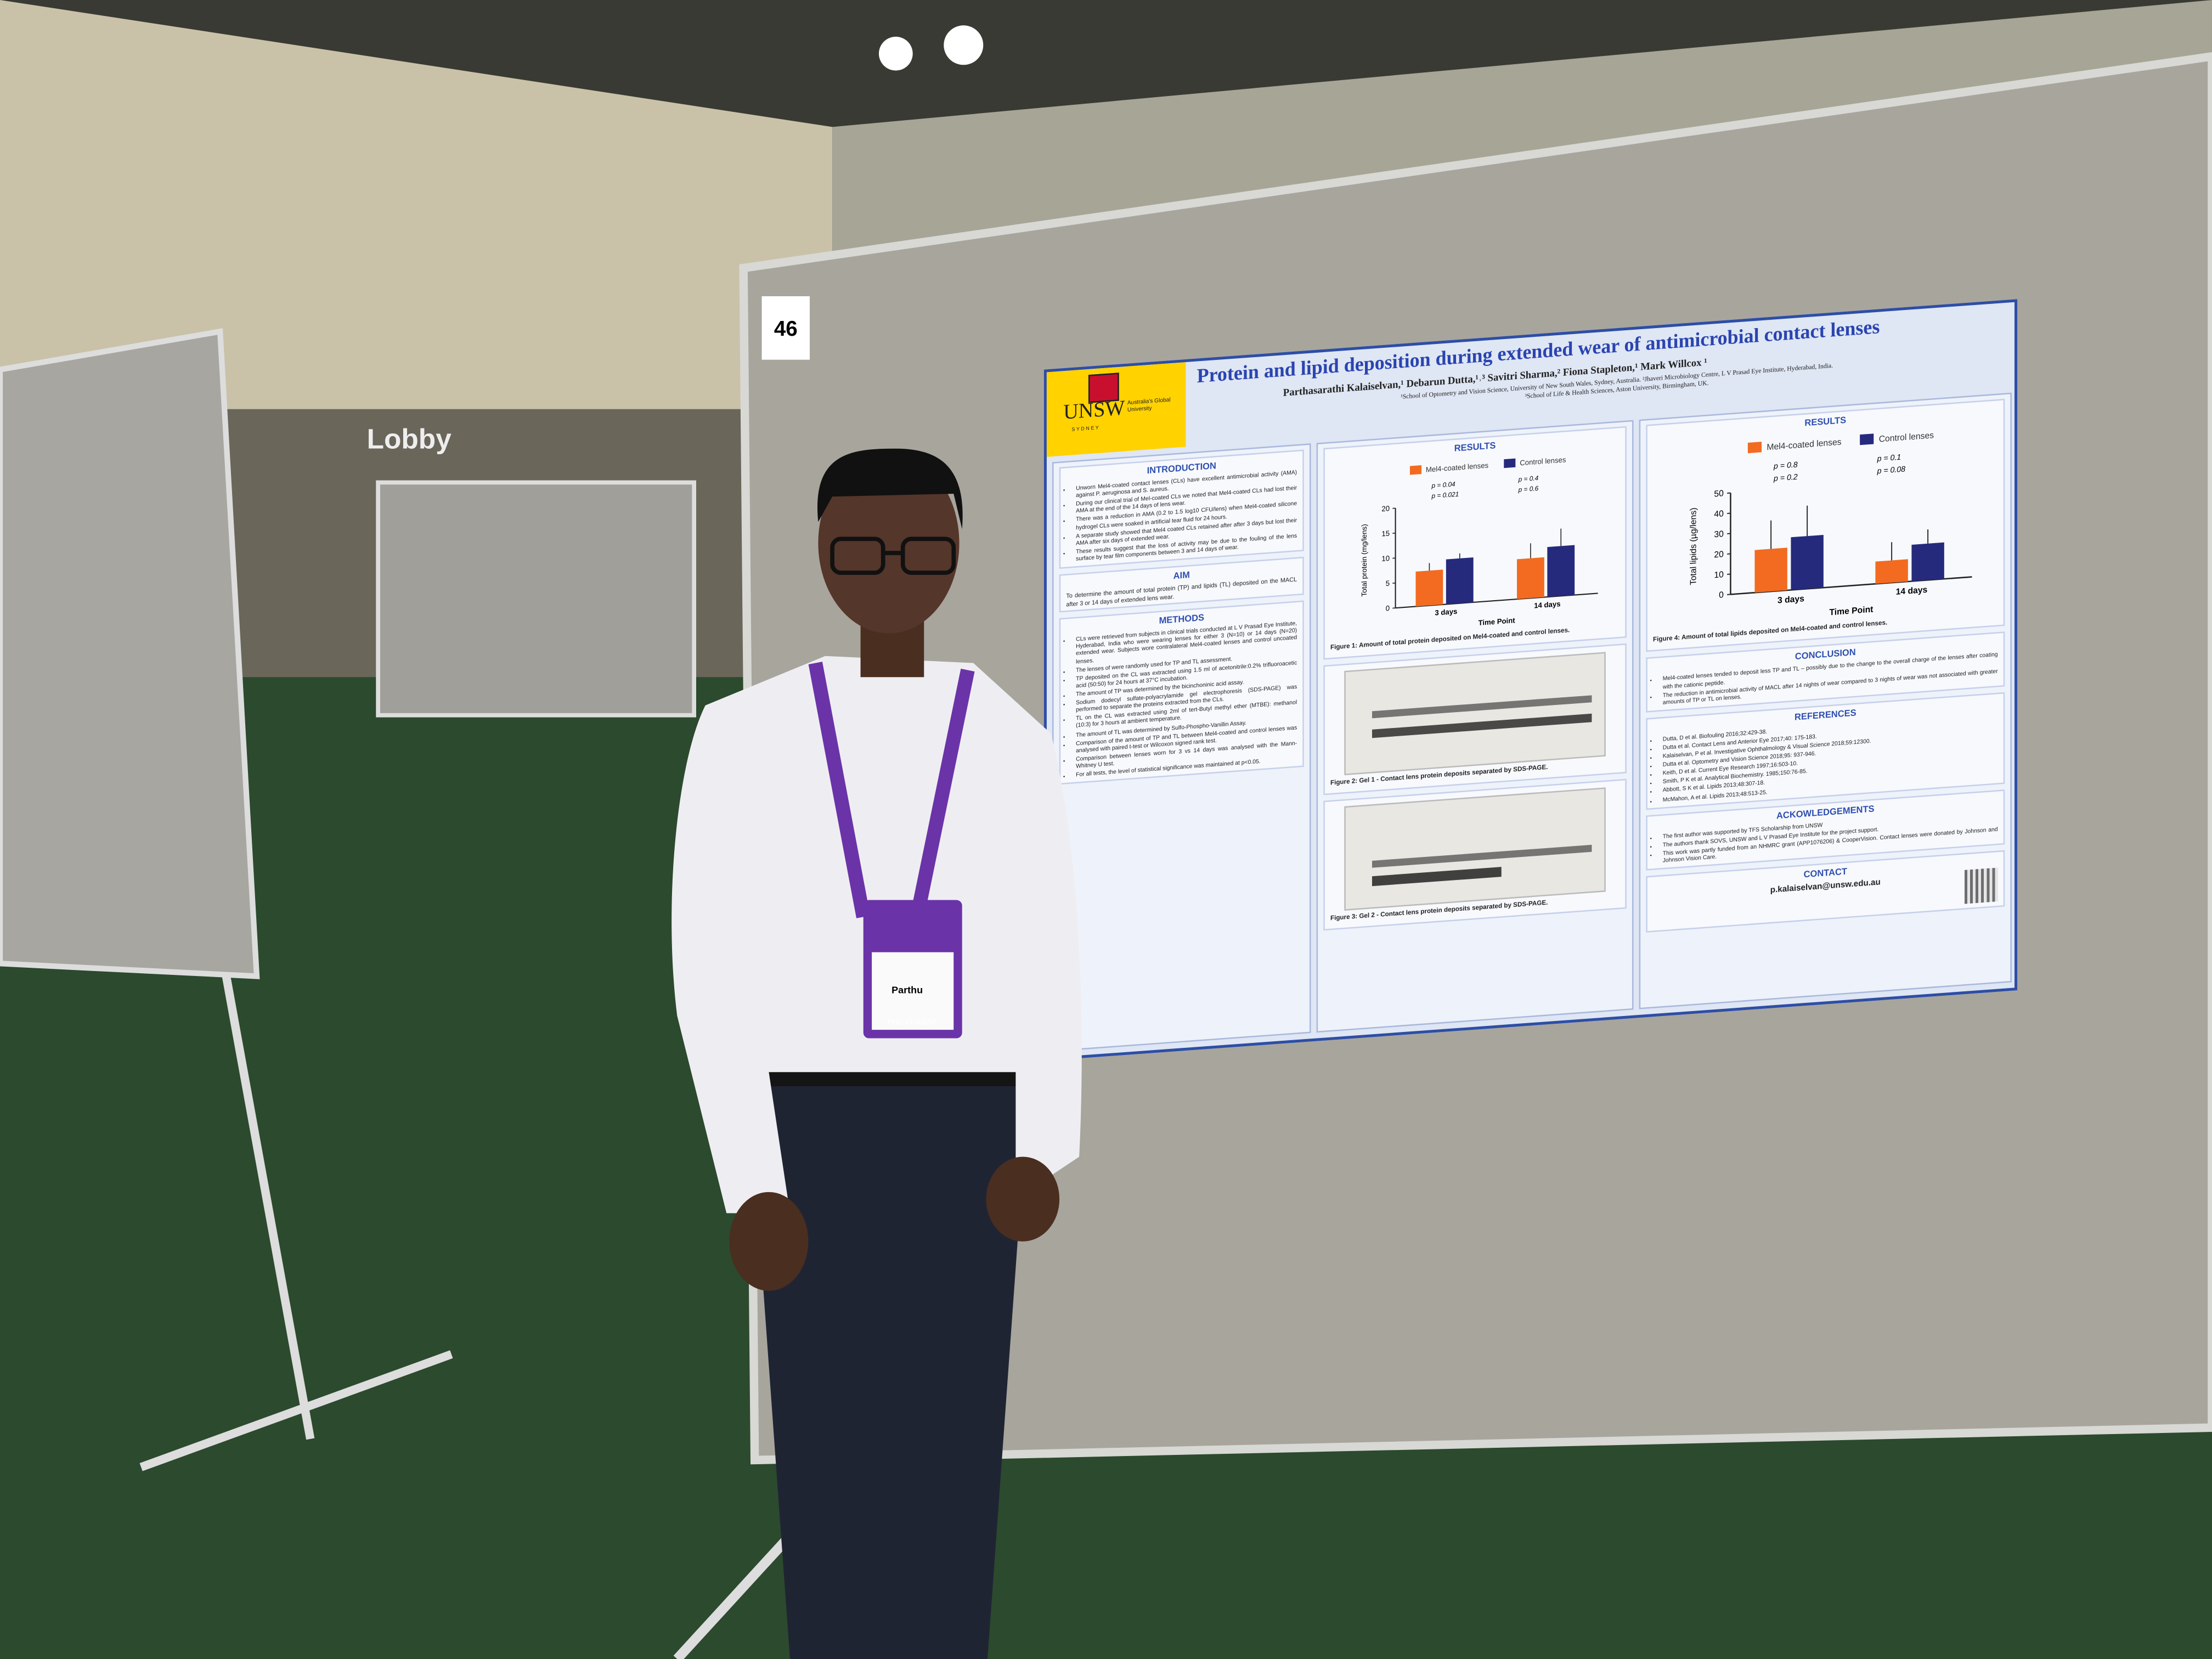 Image resolution: width=2212 pixels, height=1659 pixels. What do you see at coordinates (907, 990) in the screenshot?
I see `badge-name: Parthu` at bounding box center [907, 990].